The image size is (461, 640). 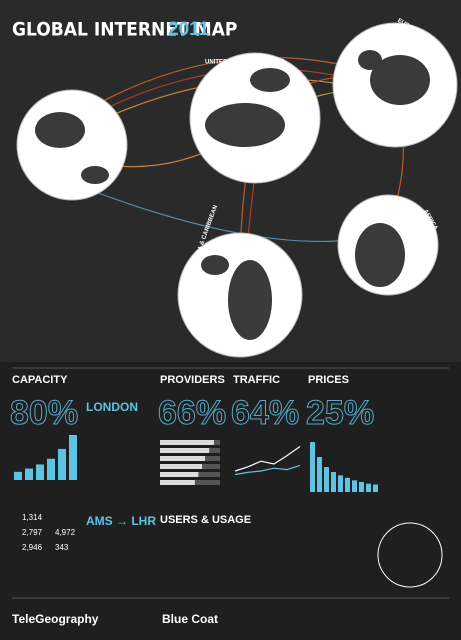 I want to click on brand: Blue Coat, so click(x=190, y=619).